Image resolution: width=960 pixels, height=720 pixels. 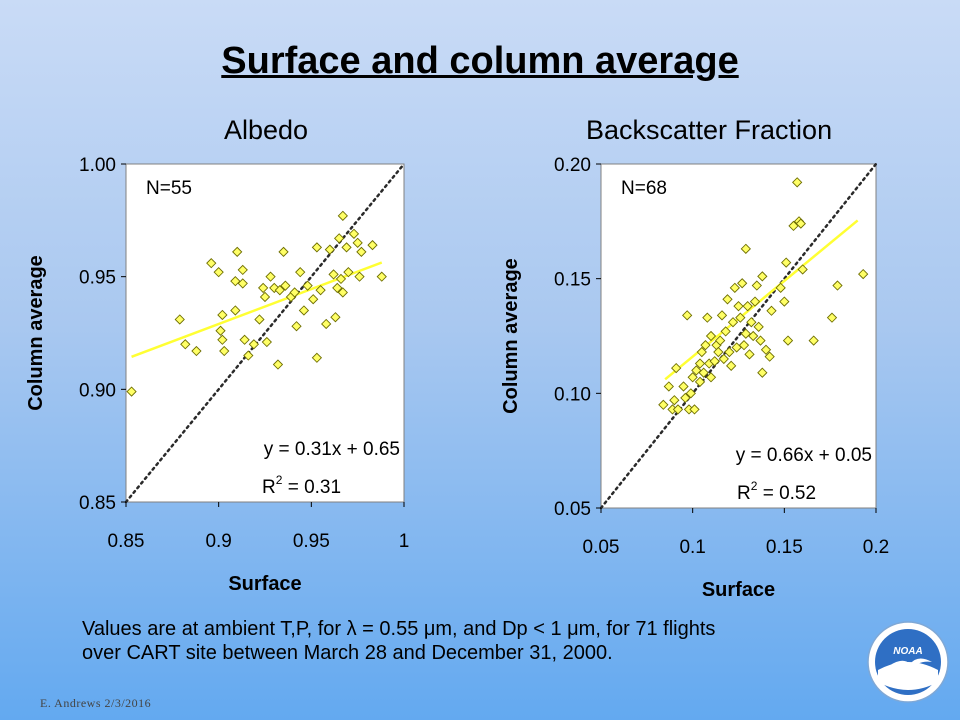 What do you see at coordinates (97, 503) in the screenshot?
I see `chart1-y-tick-label: 0.85` at bounding box center [97, 503].